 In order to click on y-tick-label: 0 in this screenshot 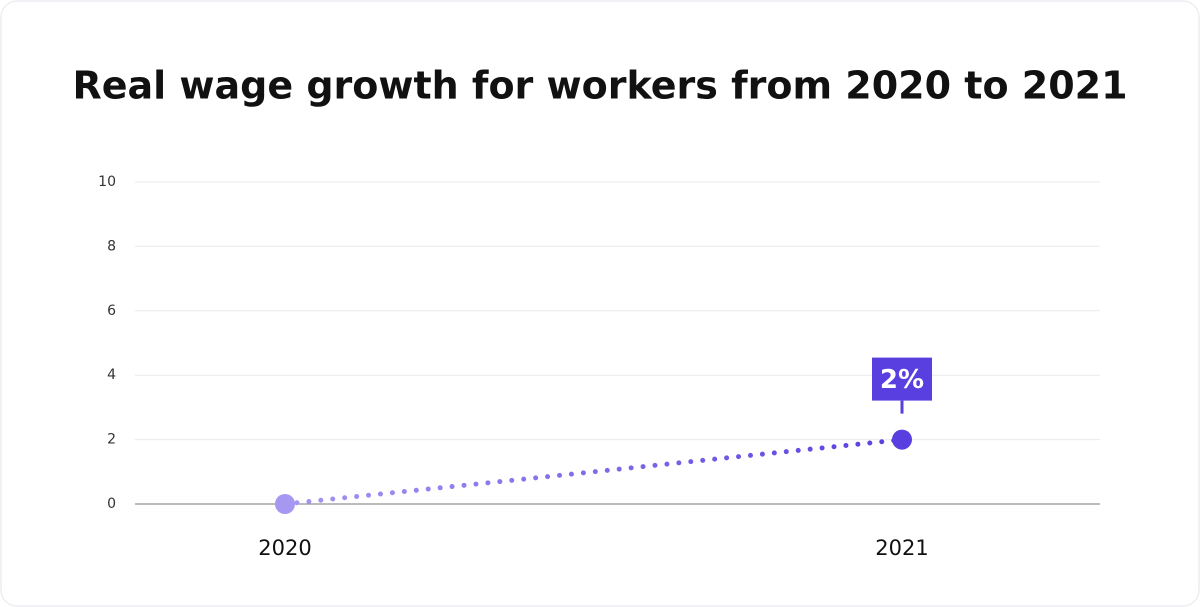, I will do `click(111, 504)`.